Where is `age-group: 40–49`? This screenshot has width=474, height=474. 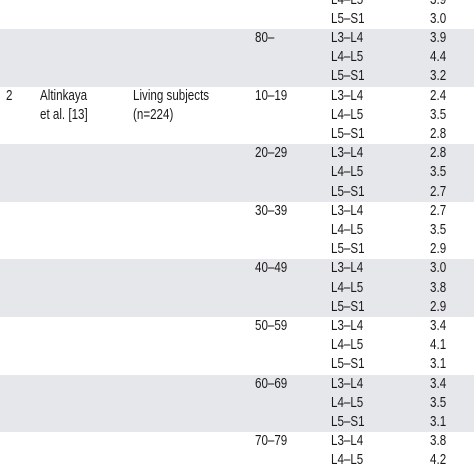
age-group: 40–49 is located at coordinates (271, 268).